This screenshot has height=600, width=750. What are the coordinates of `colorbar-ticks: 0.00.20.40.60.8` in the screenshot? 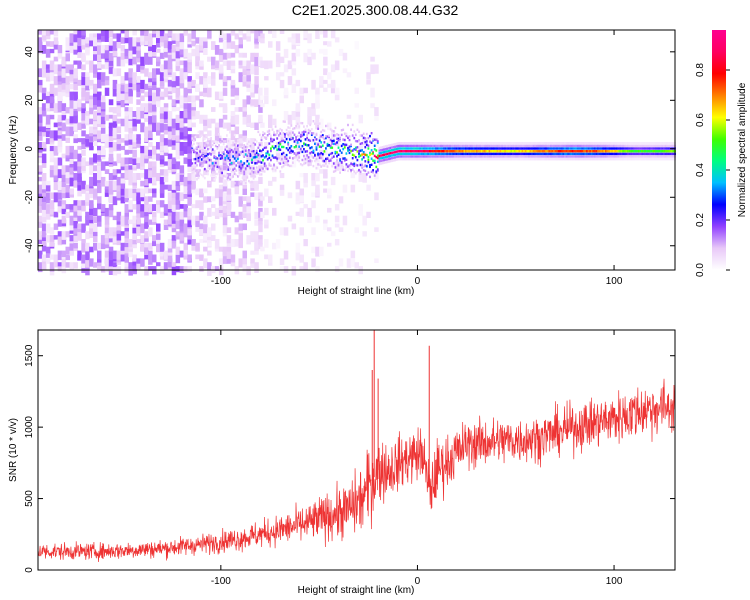 It's located at (712, 170).